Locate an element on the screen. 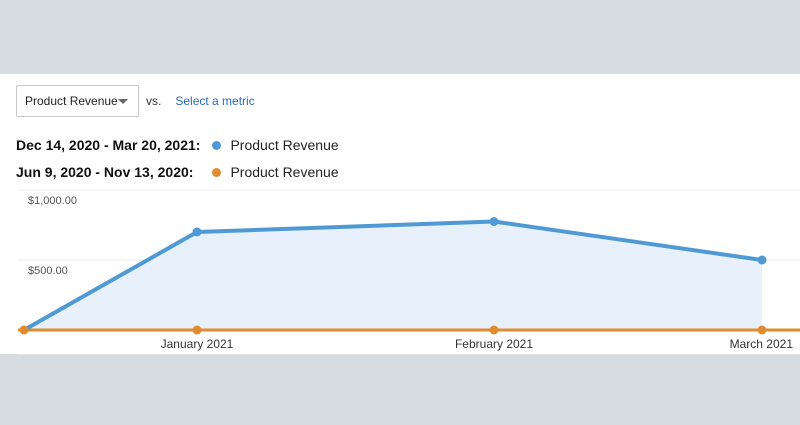  vs-label: vs. is located at coordinates (154, 101).